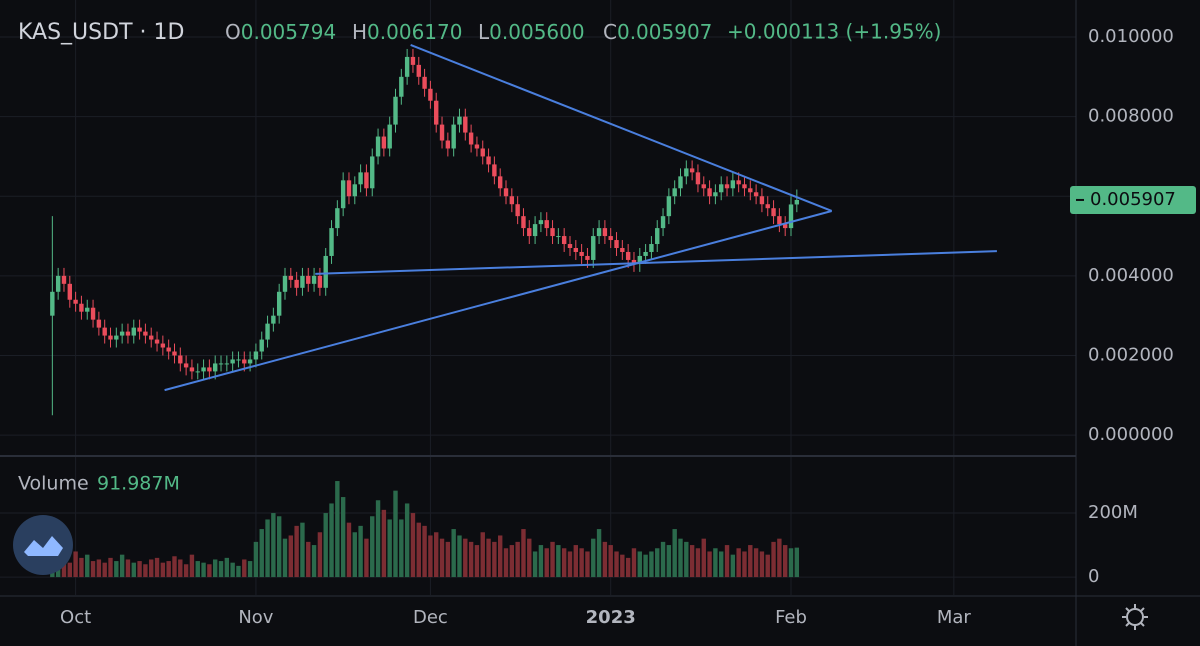  I want to click on logo-circle, so click(43, 545).